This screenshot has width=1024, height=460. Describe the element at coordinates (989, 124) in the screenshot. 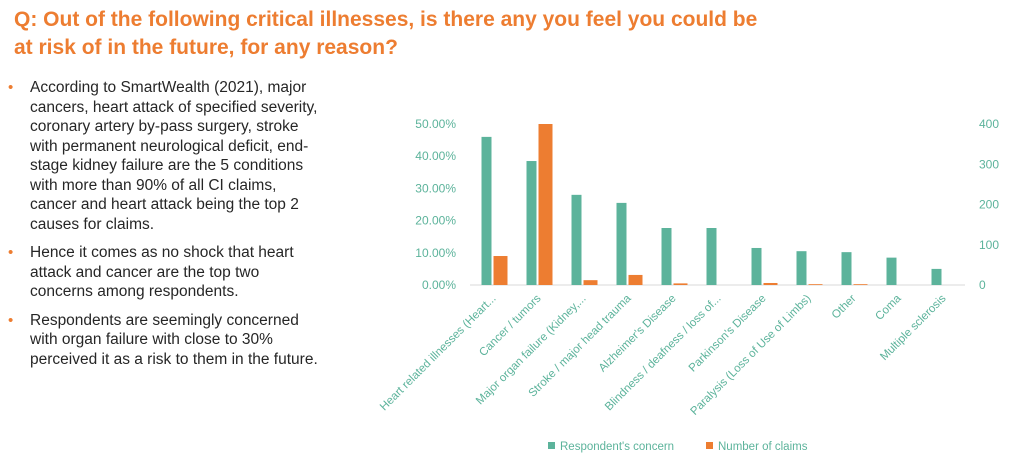

I see `y-right-tick-label: 400` at that location.